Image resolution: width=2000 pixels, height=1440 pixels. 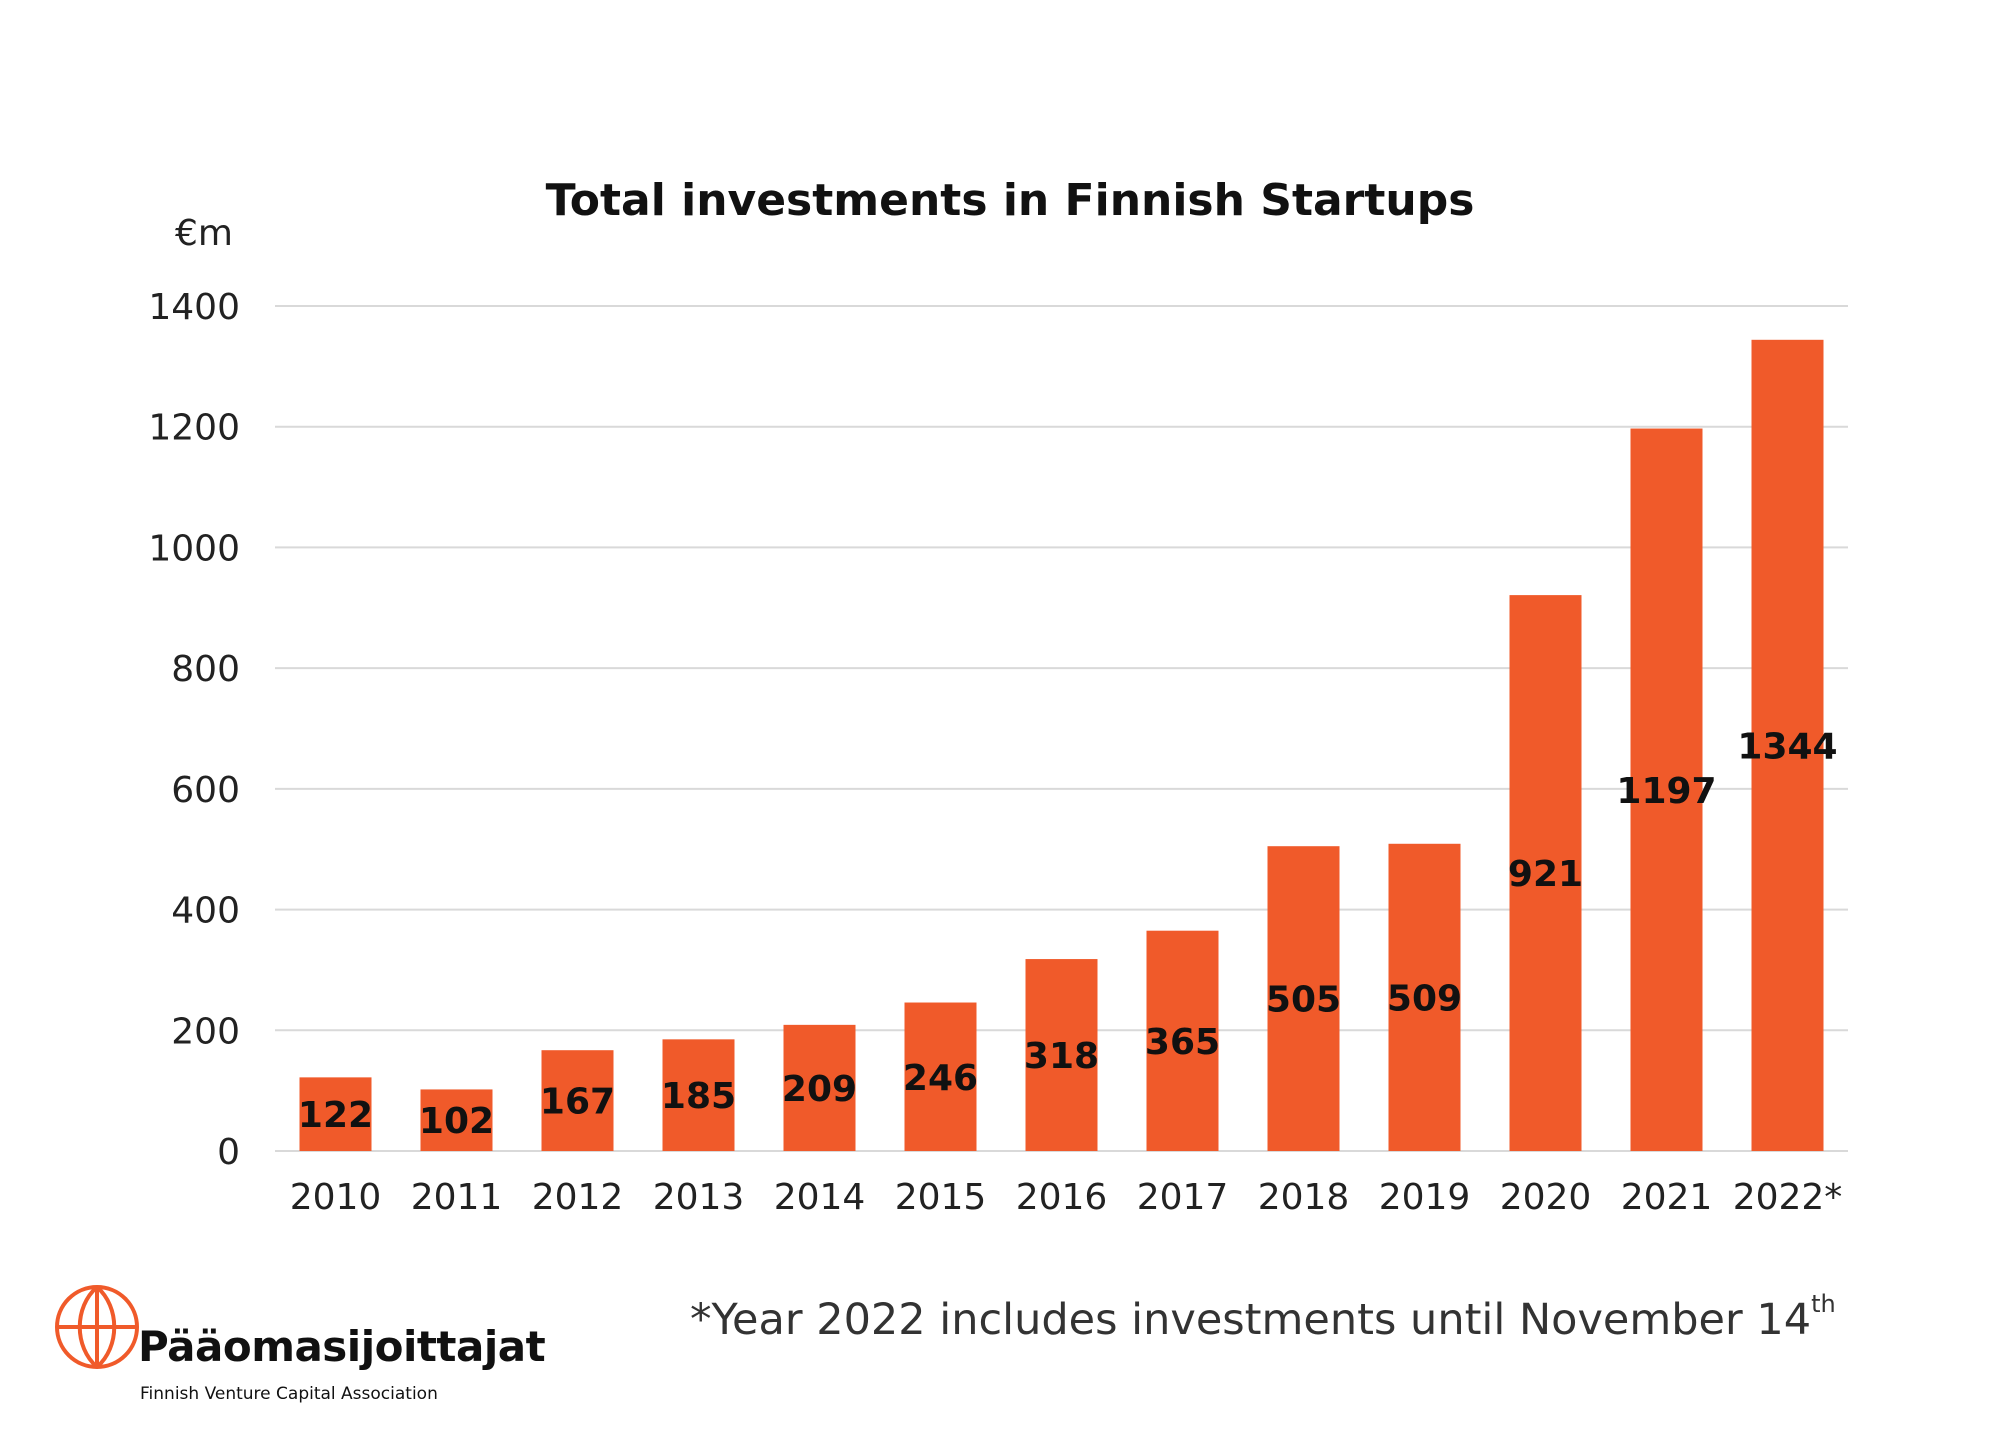 I want to click on x-tick-label: 2020, so click(x=1546, y=1197).